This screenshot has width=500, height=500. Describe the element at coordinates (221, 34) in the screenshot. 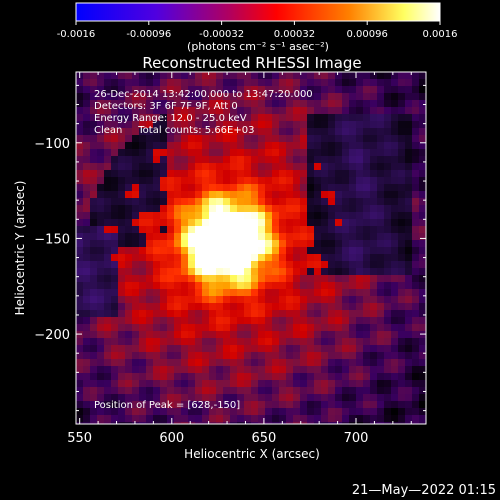

I see `colorbar-tick-label: -0.00032` at that location.